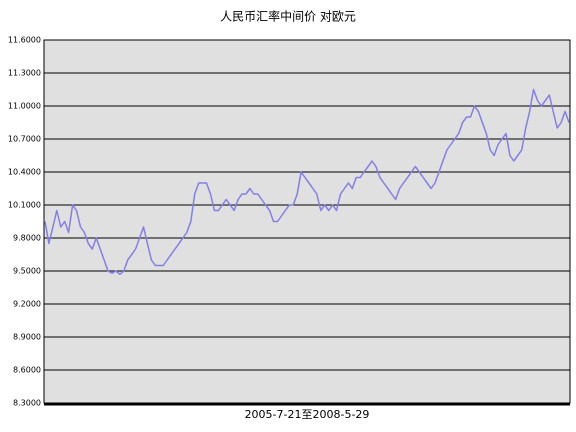 Image resolution: width=576 pixels, height=432 pixels. I want to click on y-tick-label: 9.8000, so click(27, 238).